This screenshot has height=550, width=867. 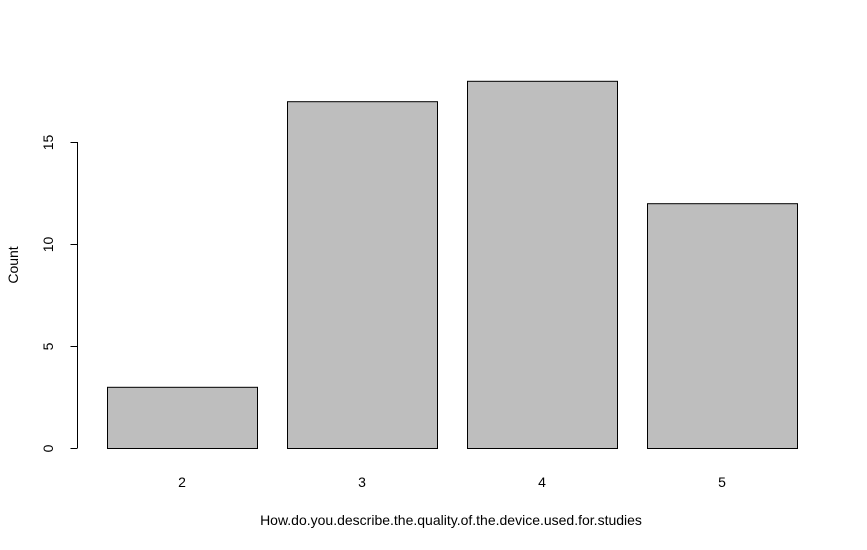 I want to click on x-axis-tick-labels: 2 3 4 5, so click(x=452, y=482).